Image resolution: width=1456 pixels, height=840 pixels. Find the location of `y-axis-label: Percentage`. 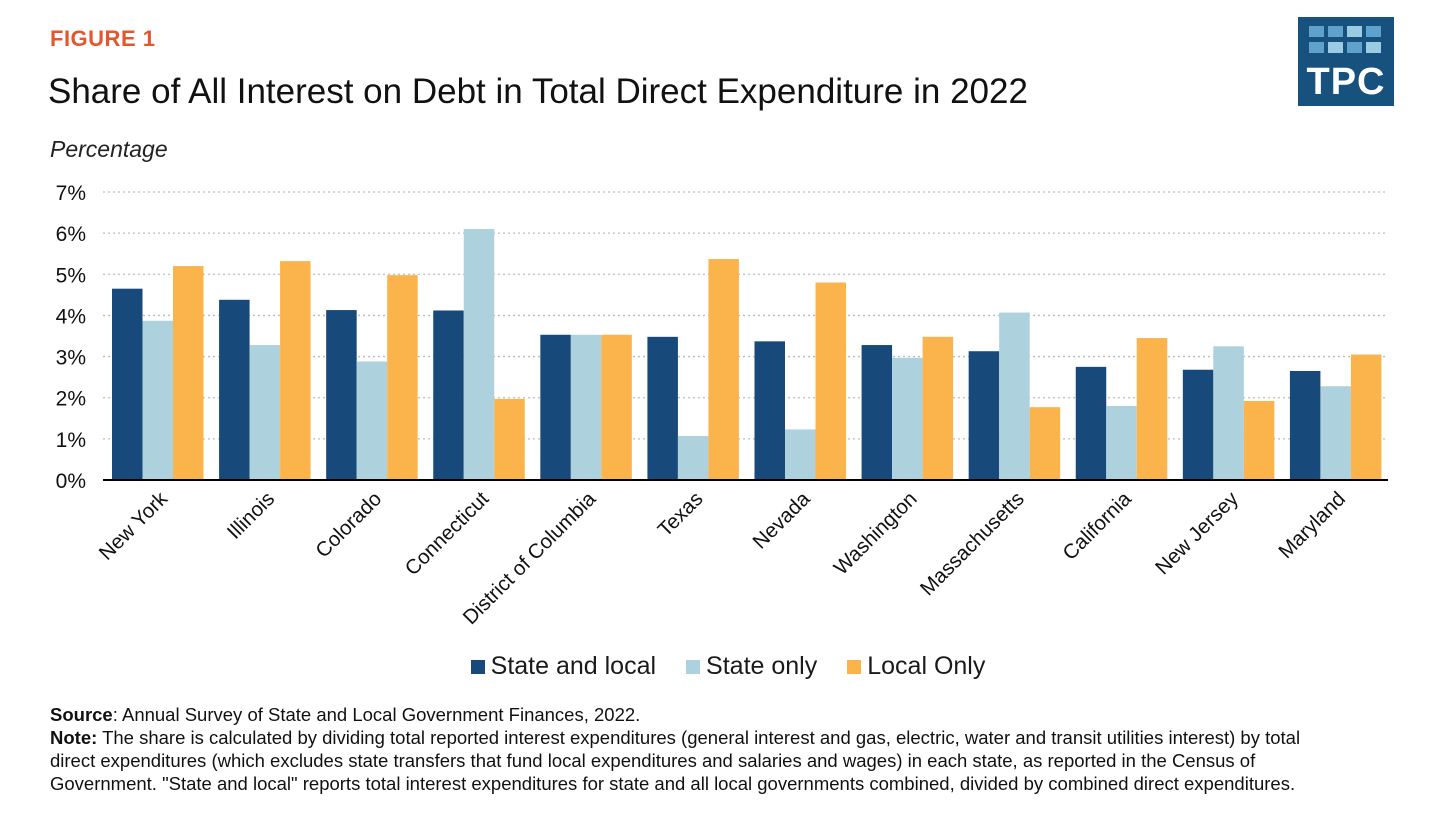

y-axis-label: Percentage is located at coordinates (109, 149).